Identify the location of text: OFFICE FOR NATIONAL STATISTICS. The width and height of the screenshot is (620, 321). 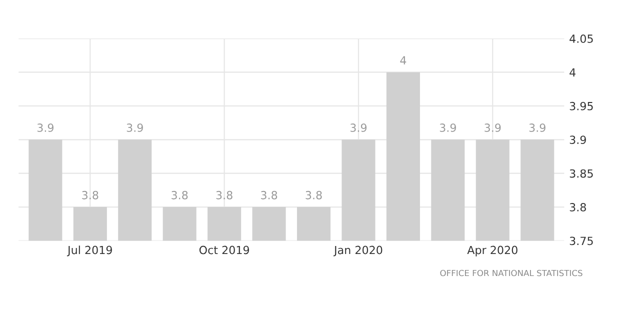
(511, 273).